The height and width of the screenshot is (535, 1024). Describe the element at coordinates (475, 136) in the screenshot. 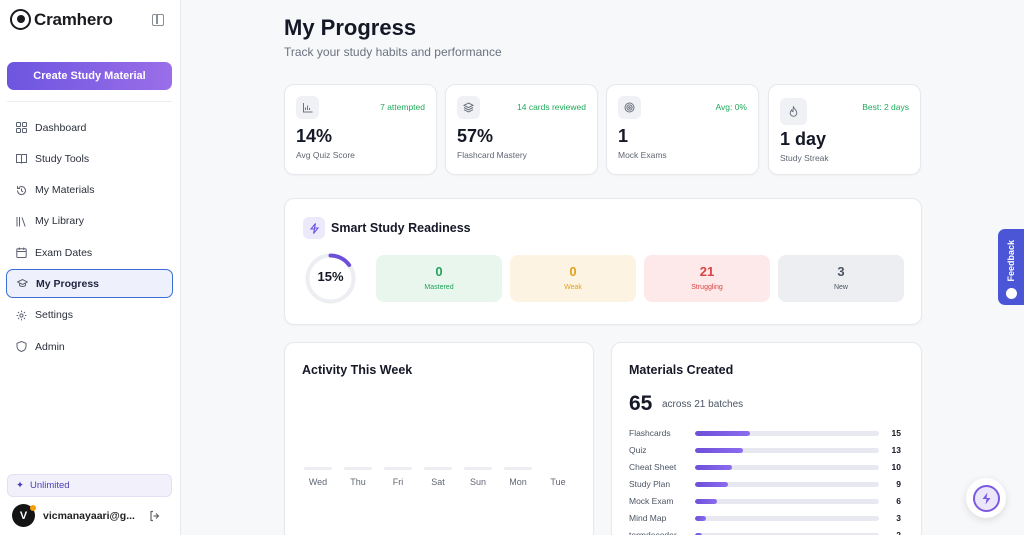

I see `stat-value: 57%` at that location.